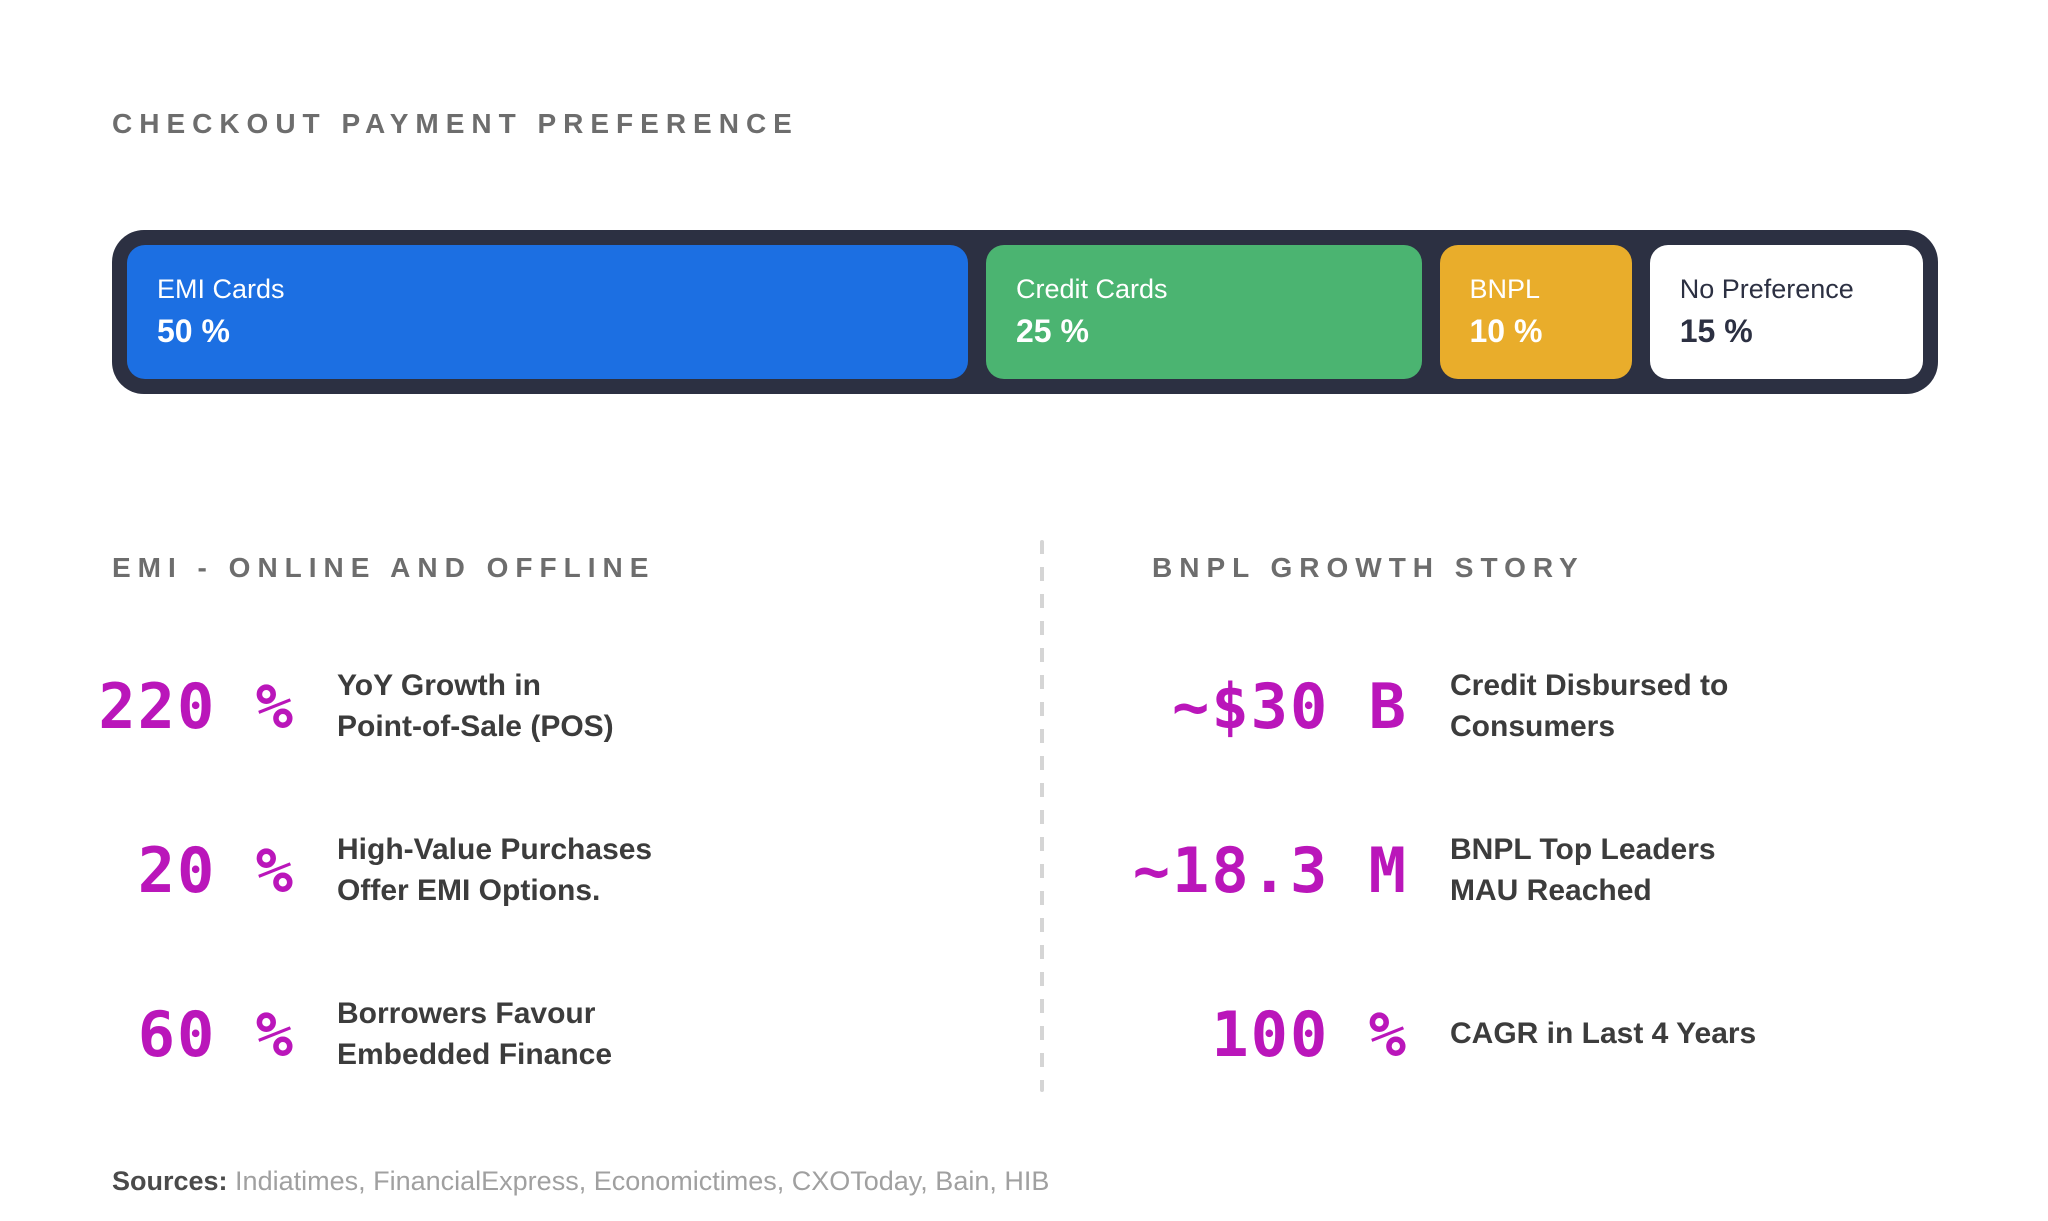 This screenshot has width=2048, height=1221. Describe the element at coordinates (1409, 870) in the screenshot. I see `stat-row-bnpl-mau: ~18.3 M BNPL Top Leaders MAU Reached` at that location.